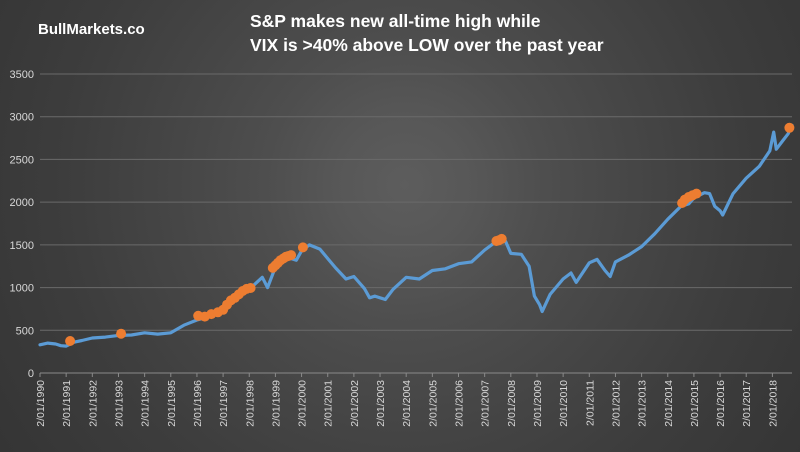  I want to click on x-tick-label: 2/01/2015, so click(695, 403).